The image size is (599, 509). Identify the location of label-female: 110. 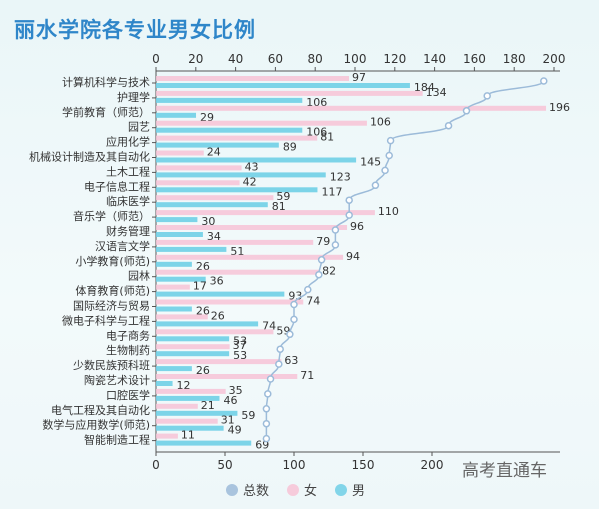
(388, 211).